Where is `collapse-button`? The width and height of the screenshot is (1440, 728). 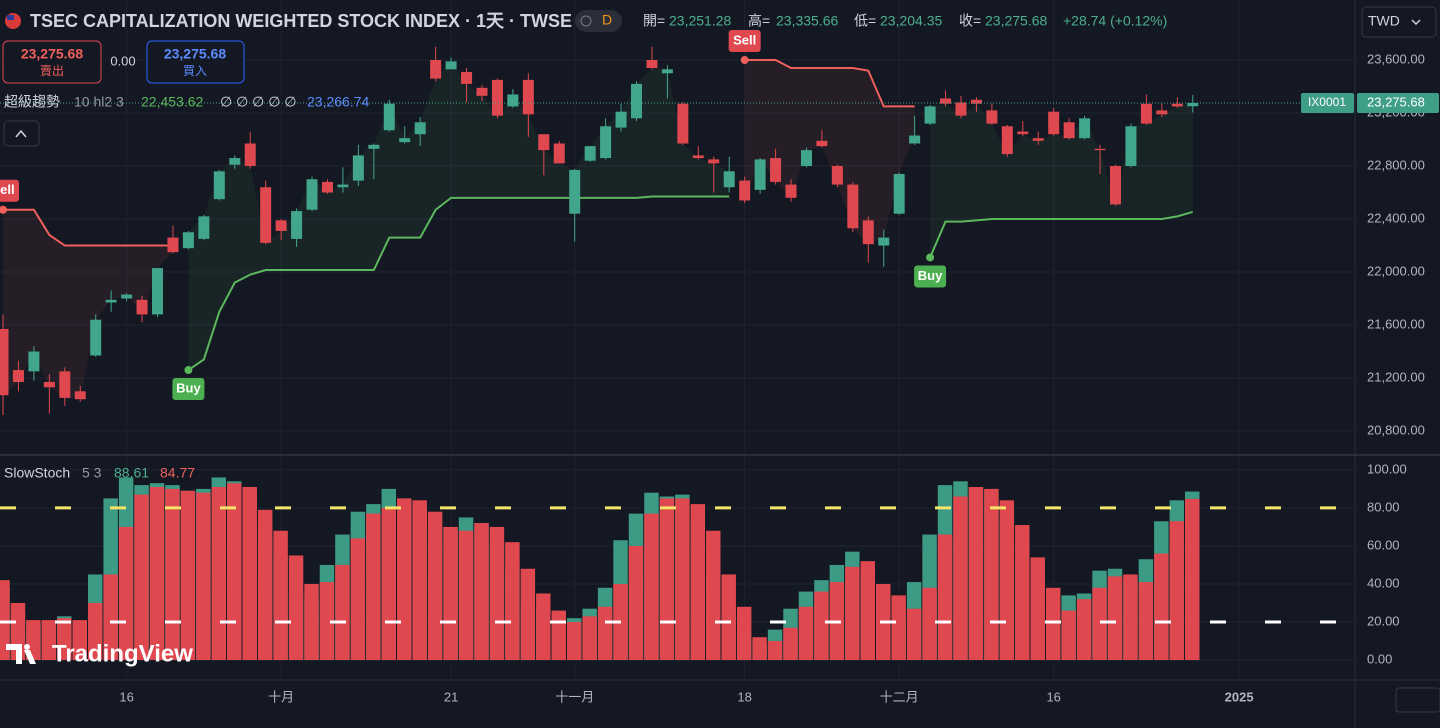
collapse-button is located at coordinates (21, 133).